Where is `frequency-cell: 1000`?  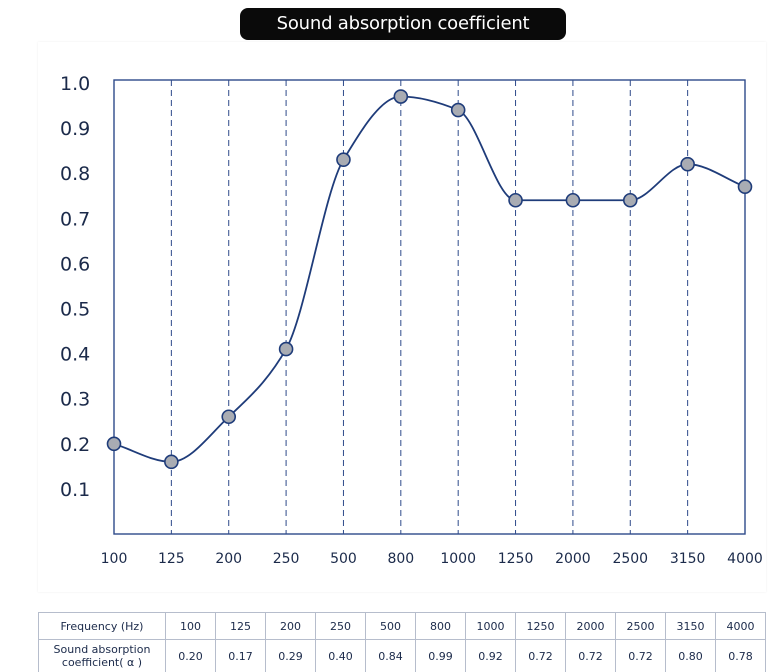 frequency-cell: 1000 is located at coordinates (490, 626).